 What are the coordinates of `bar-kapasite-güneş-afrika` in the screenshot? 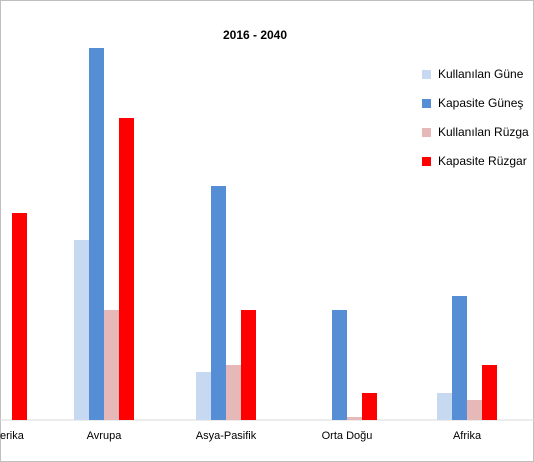 It's located at (459, 358).